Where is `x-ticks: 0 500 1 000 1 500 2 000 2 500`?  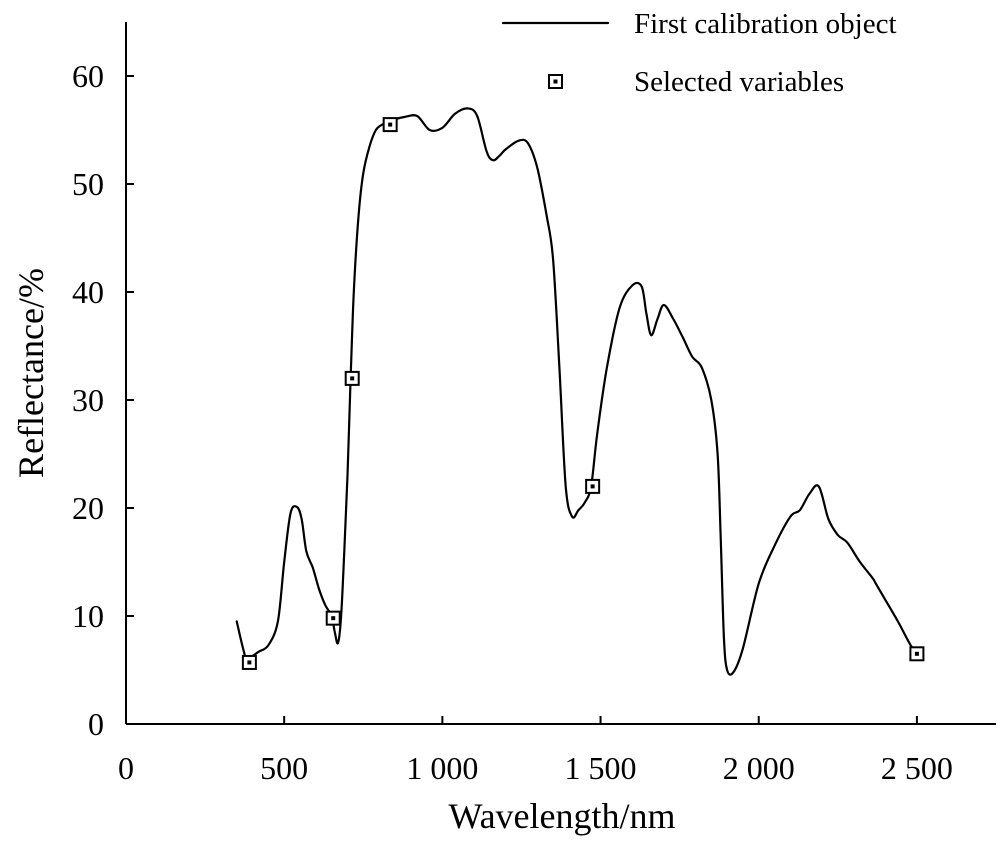 x-ticks: 0 500 1 000 1 500 2 000 2 500 is located at coordinates (535, 751).